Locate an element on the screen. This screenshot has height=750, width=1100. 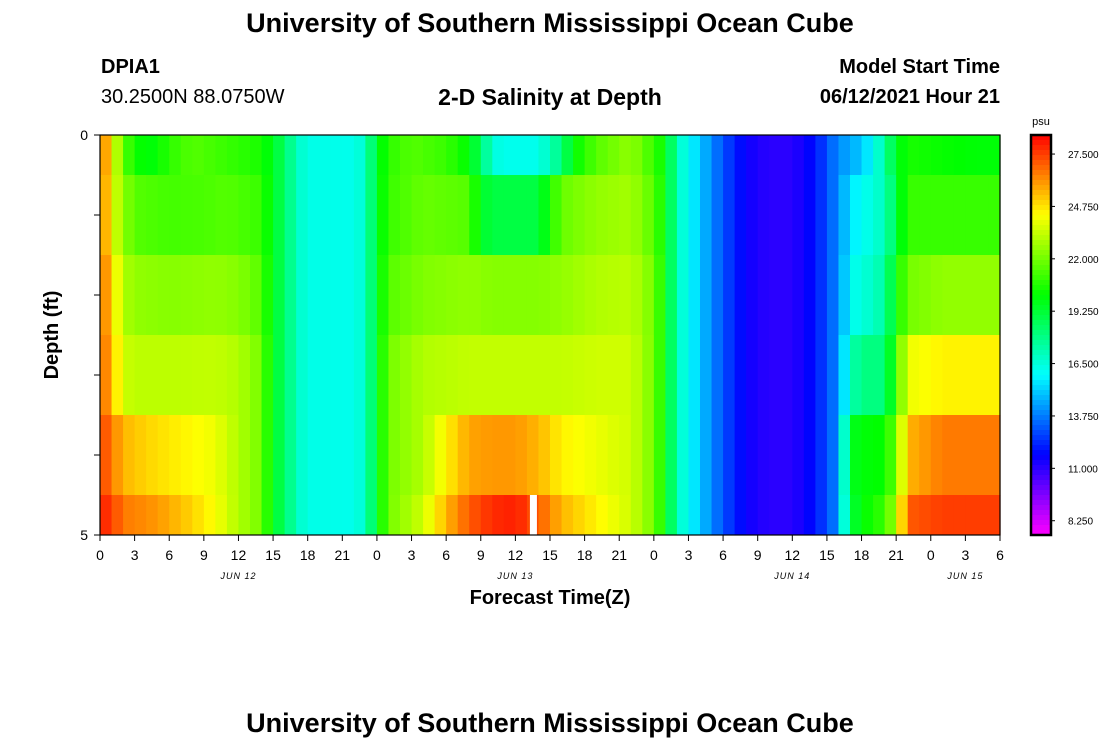
x-tick-label: 12 is located at coordinates (793, 555).